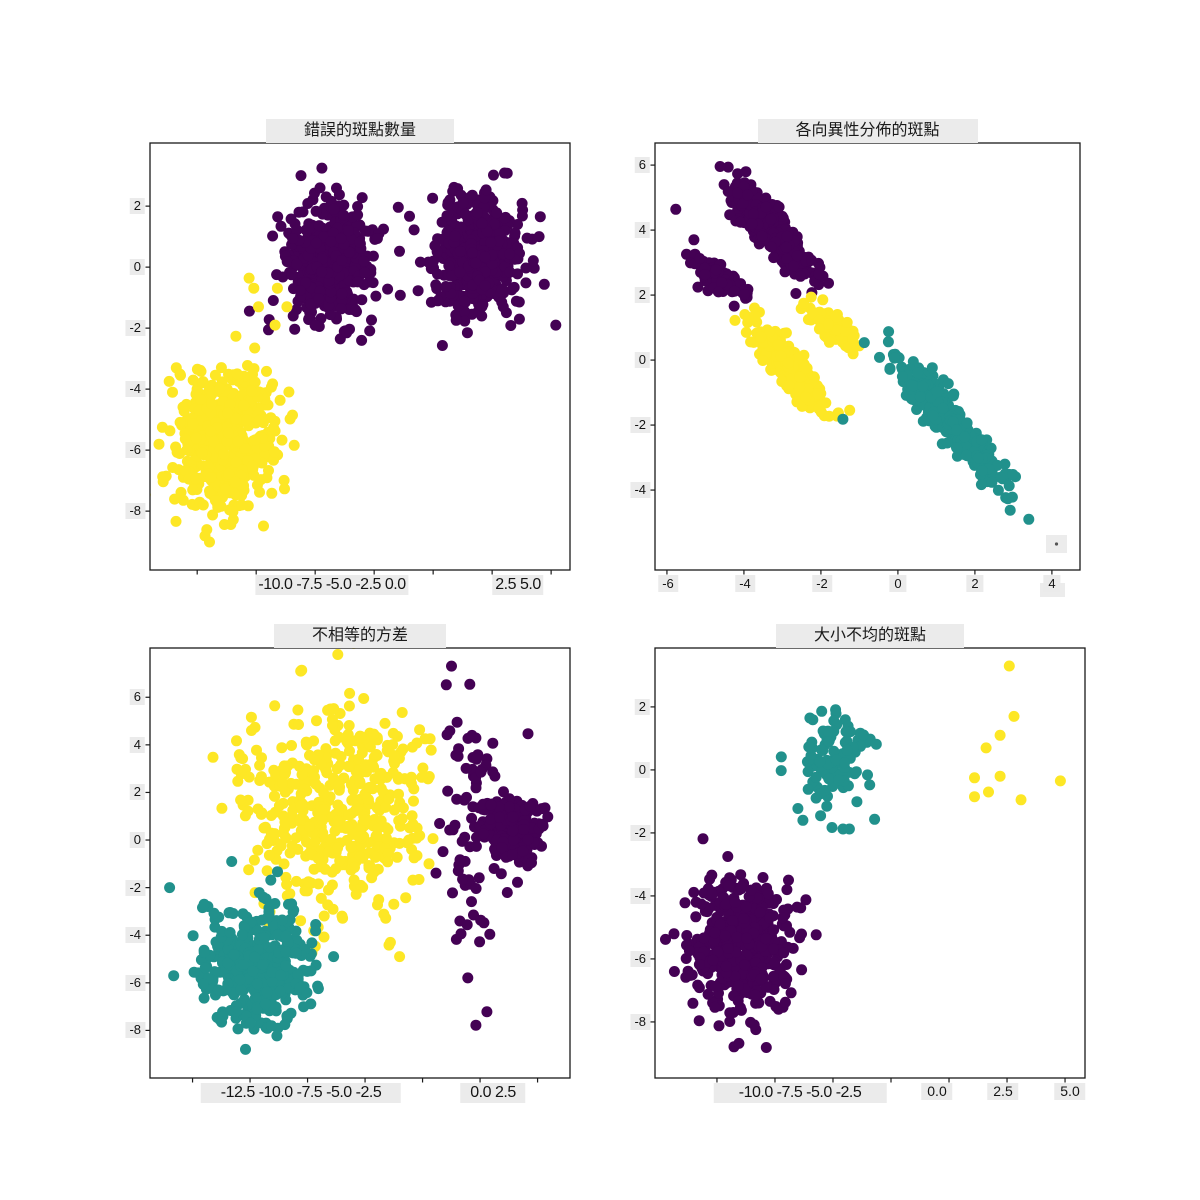 The height and width of the screenshot is (1200, 1200). Describe the element at coordinates (1052, 583) in the screenshot. I see `x-tick-label: 4` at that location.